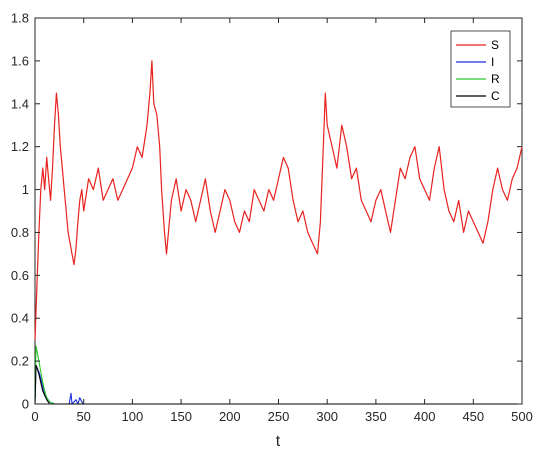  I want to click on legend-box, so click(480, 69).